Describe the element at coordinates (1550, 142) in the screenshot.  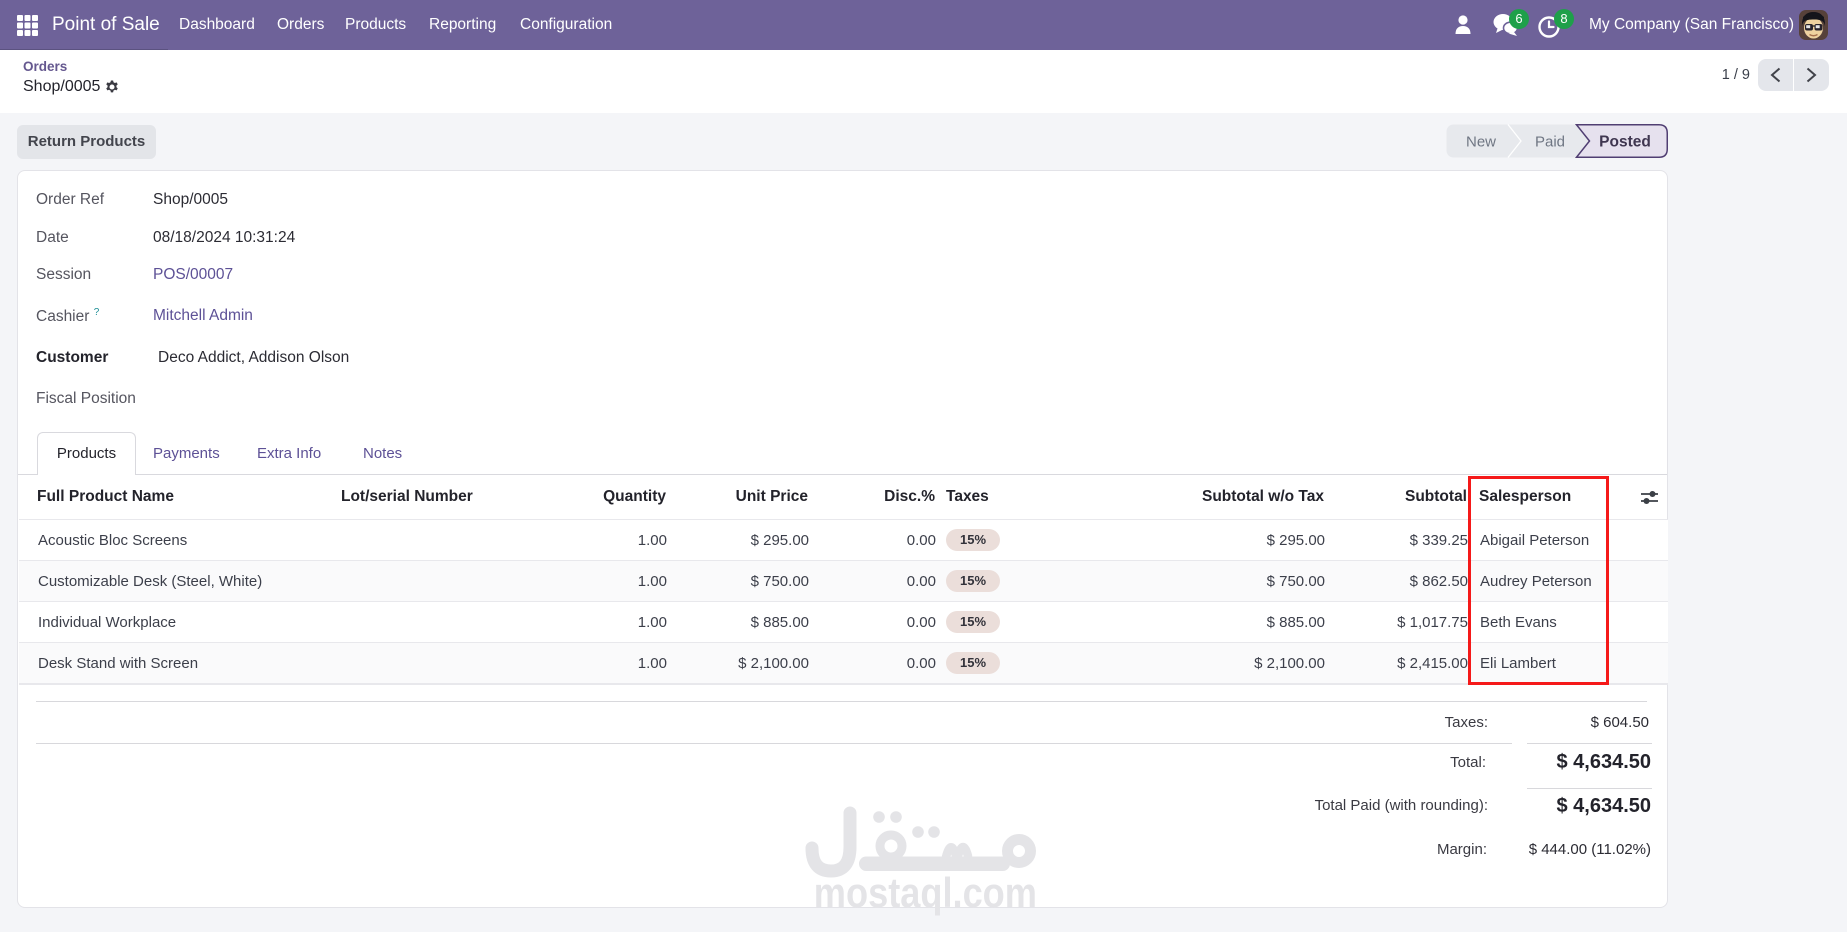
I see `svg-text: Paid` at that location.